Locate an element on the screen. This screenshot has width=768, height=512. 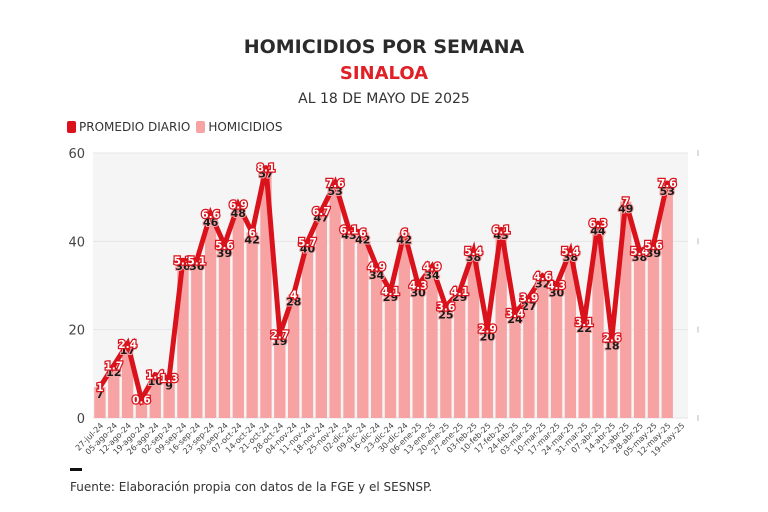
line-value-label: 2.4 is located at coordinates (127, 345).